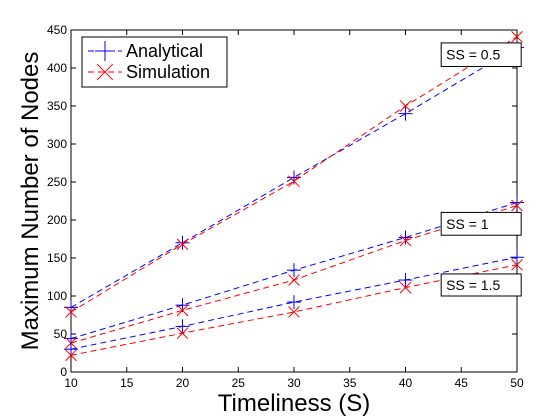  I want to click on x-tick-label: 40, so click(406, 383).